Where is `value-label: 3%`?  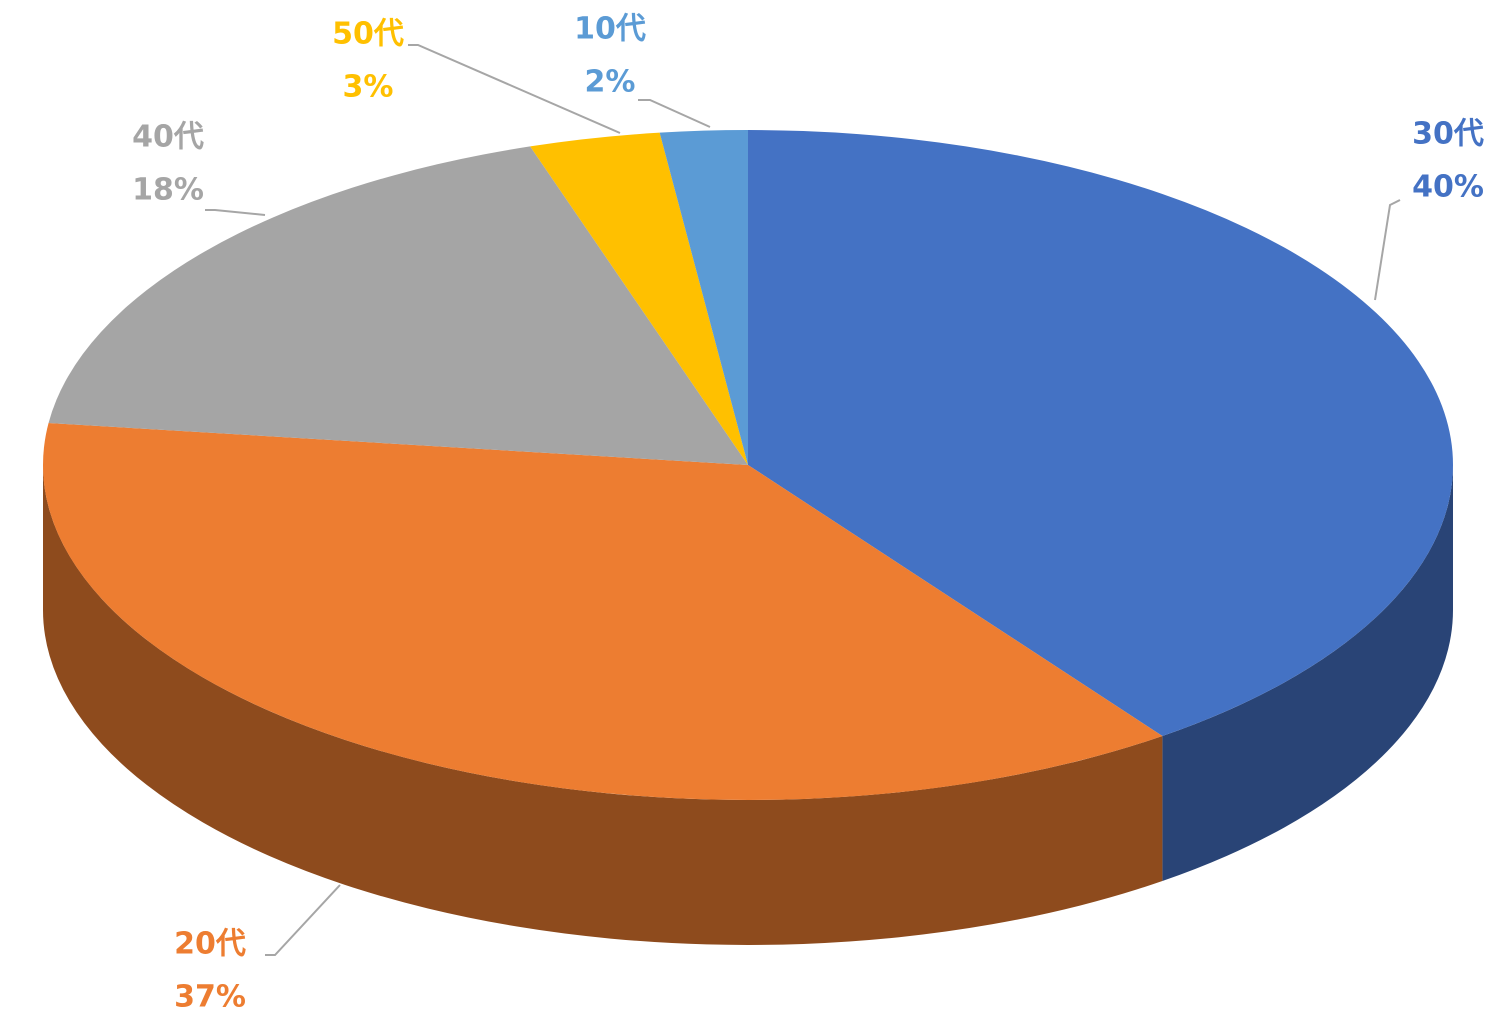
value-label: 3% is located at coordinates (368, 87).